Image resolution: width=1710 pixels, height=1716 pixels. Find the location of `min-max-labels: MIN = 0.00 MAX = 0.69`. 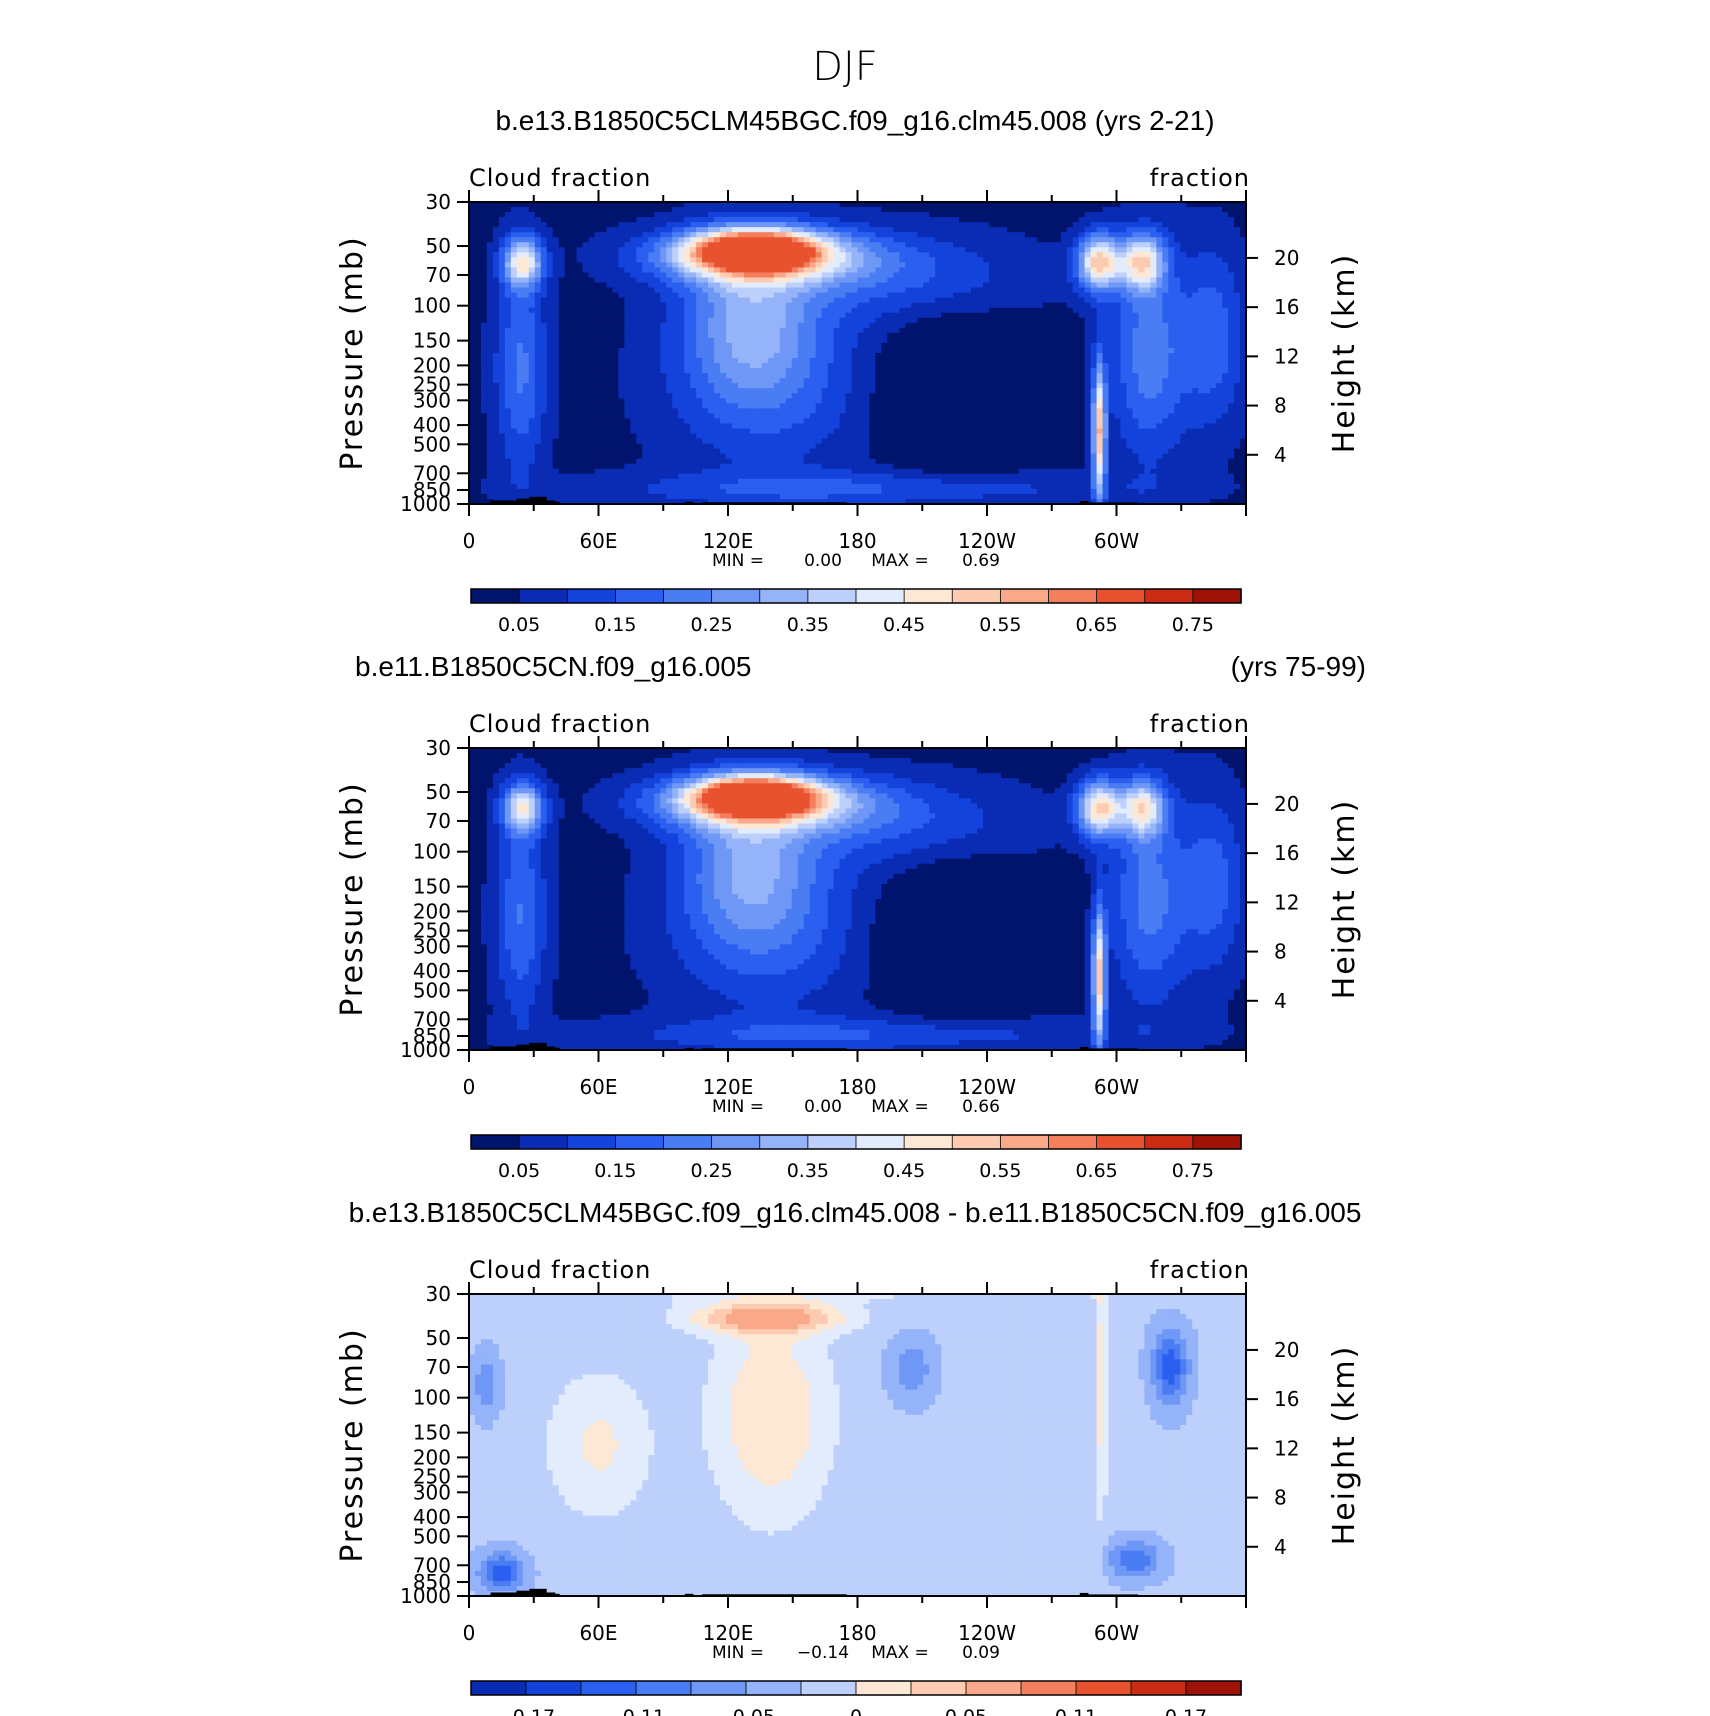

min-max-labels: MIN = 0.00 MAX = 0.69 is located at coordinates (856, 561).